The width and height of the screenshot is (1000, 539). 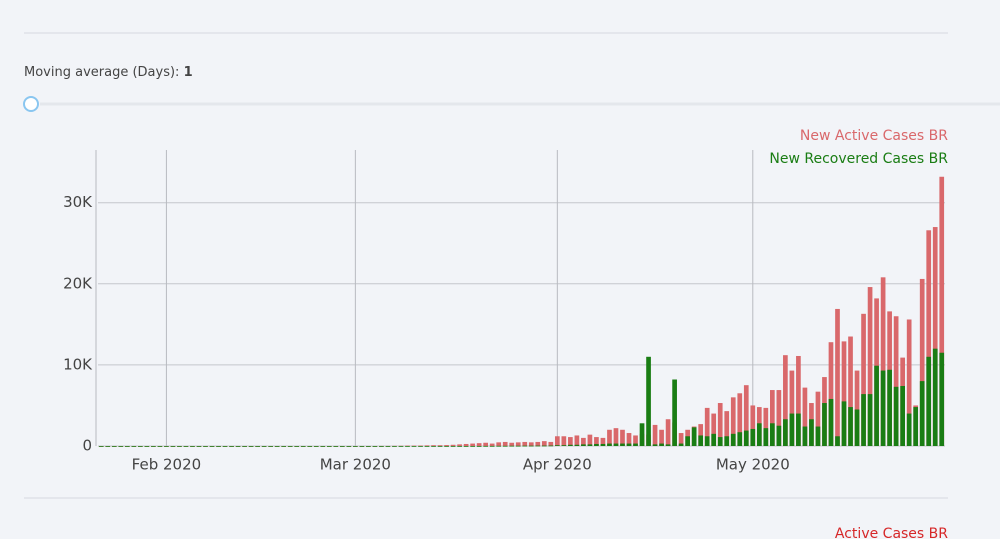 What do you see at coordinates (557, 465) in the screenshot?
I see `x-tick-label: Apr 2020` at bounding box center [557, 465].